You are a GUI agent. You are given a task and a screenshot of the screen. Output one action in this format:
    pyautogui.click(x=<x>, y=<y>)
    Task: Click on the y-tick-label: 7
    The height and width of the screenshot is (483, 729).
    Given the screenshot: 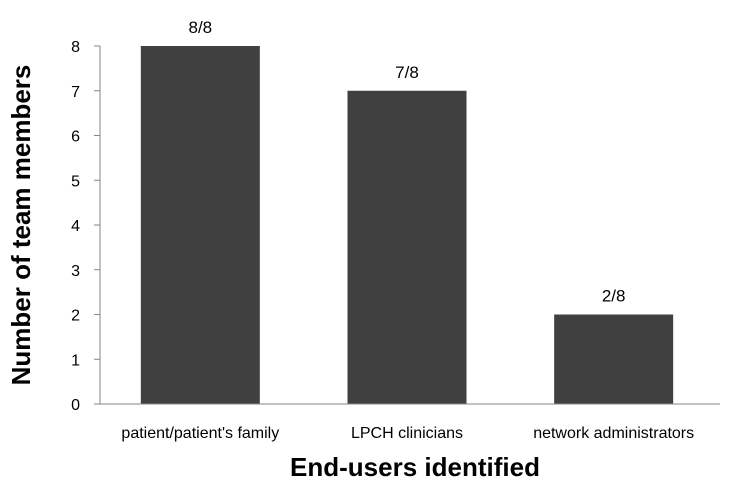 What is the action you would take?
    pyautogui.click(x=75, y=92)
    